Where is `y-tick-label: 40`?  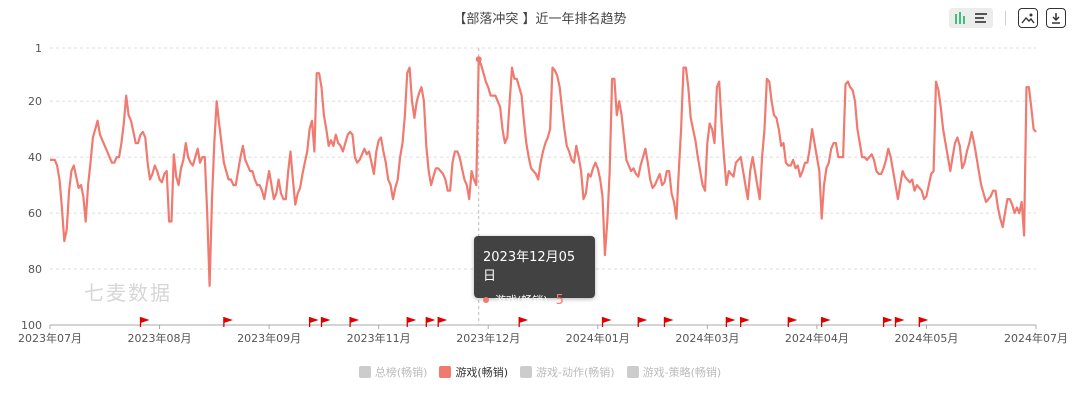
y-tick-label: 40 is located at coordinates (35, 157).